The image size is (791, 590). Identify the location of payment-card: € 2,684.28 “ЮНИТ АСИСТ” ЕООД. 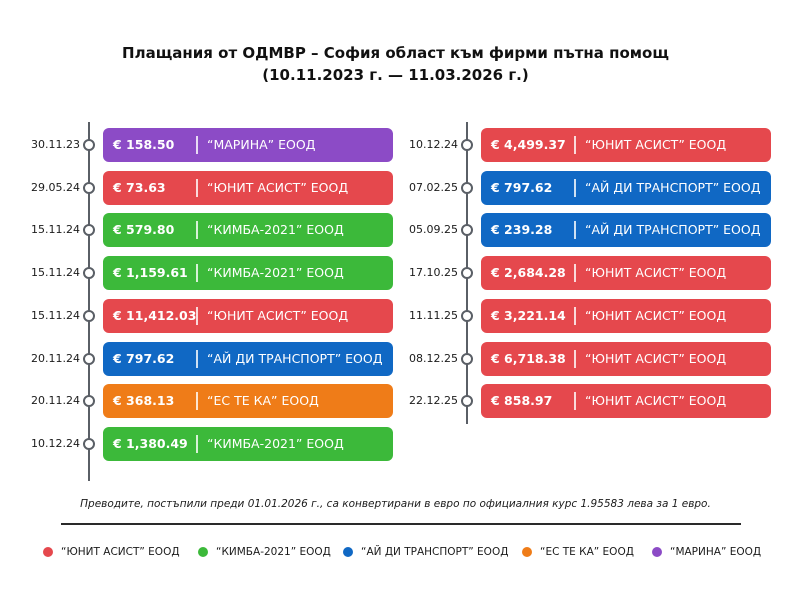
(626, 273).